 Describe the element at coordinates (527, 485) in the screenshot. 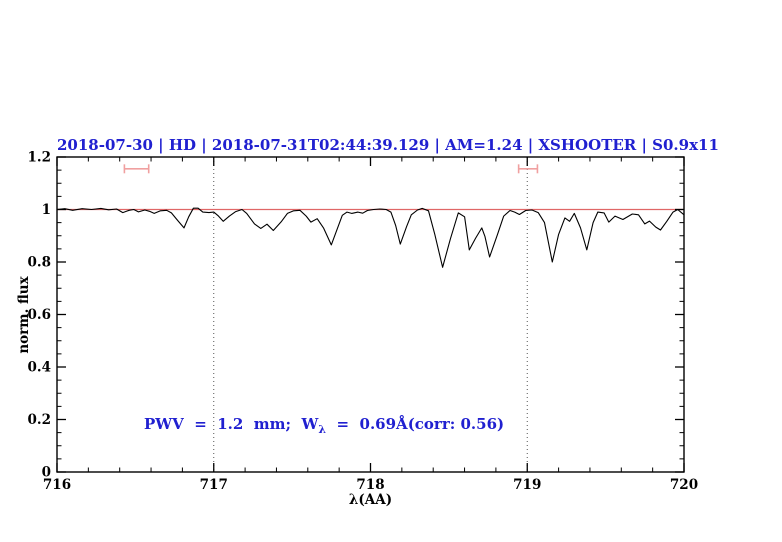

I see `x-tick-label: 719` at that location.